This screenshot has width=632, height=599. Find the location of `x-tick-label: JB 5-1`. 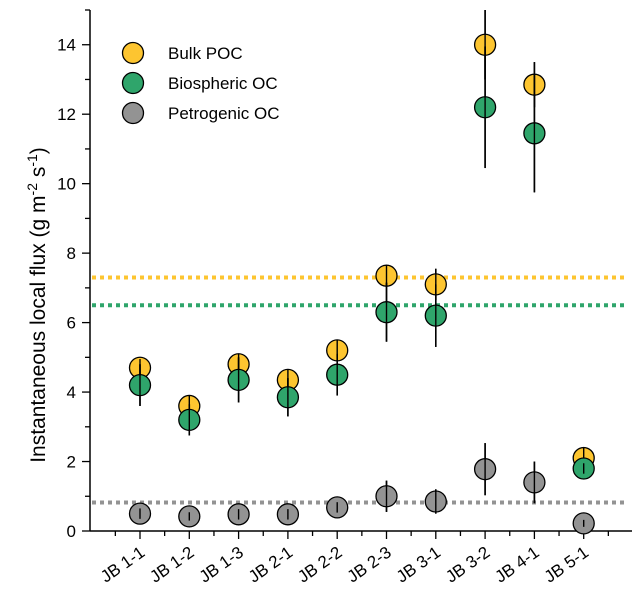

x-tick-label: JB 5-1 is located at coordinates (566, 565).